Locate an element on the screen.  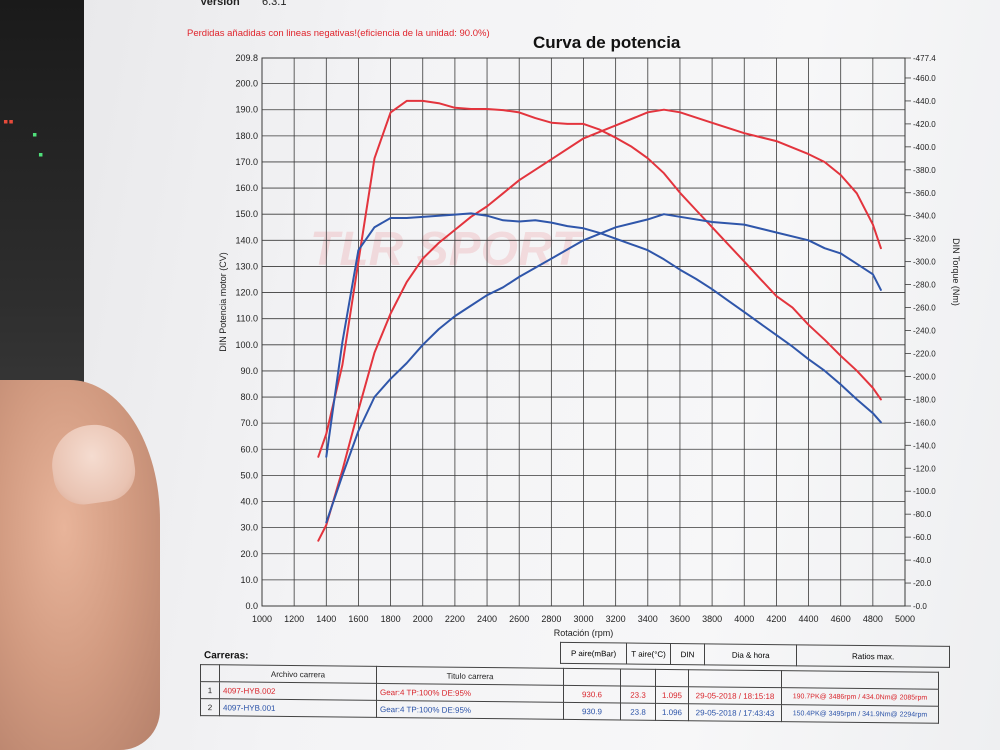
y-tick-label: 200.0 is located at coordinates (246, 84).